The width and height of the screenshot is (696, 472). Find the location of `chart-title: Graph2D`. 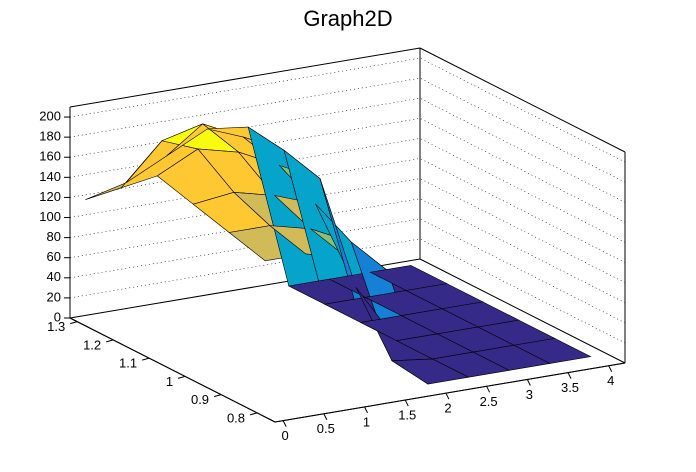

chart-title: Graph2D is located at coordinates (347, 18).